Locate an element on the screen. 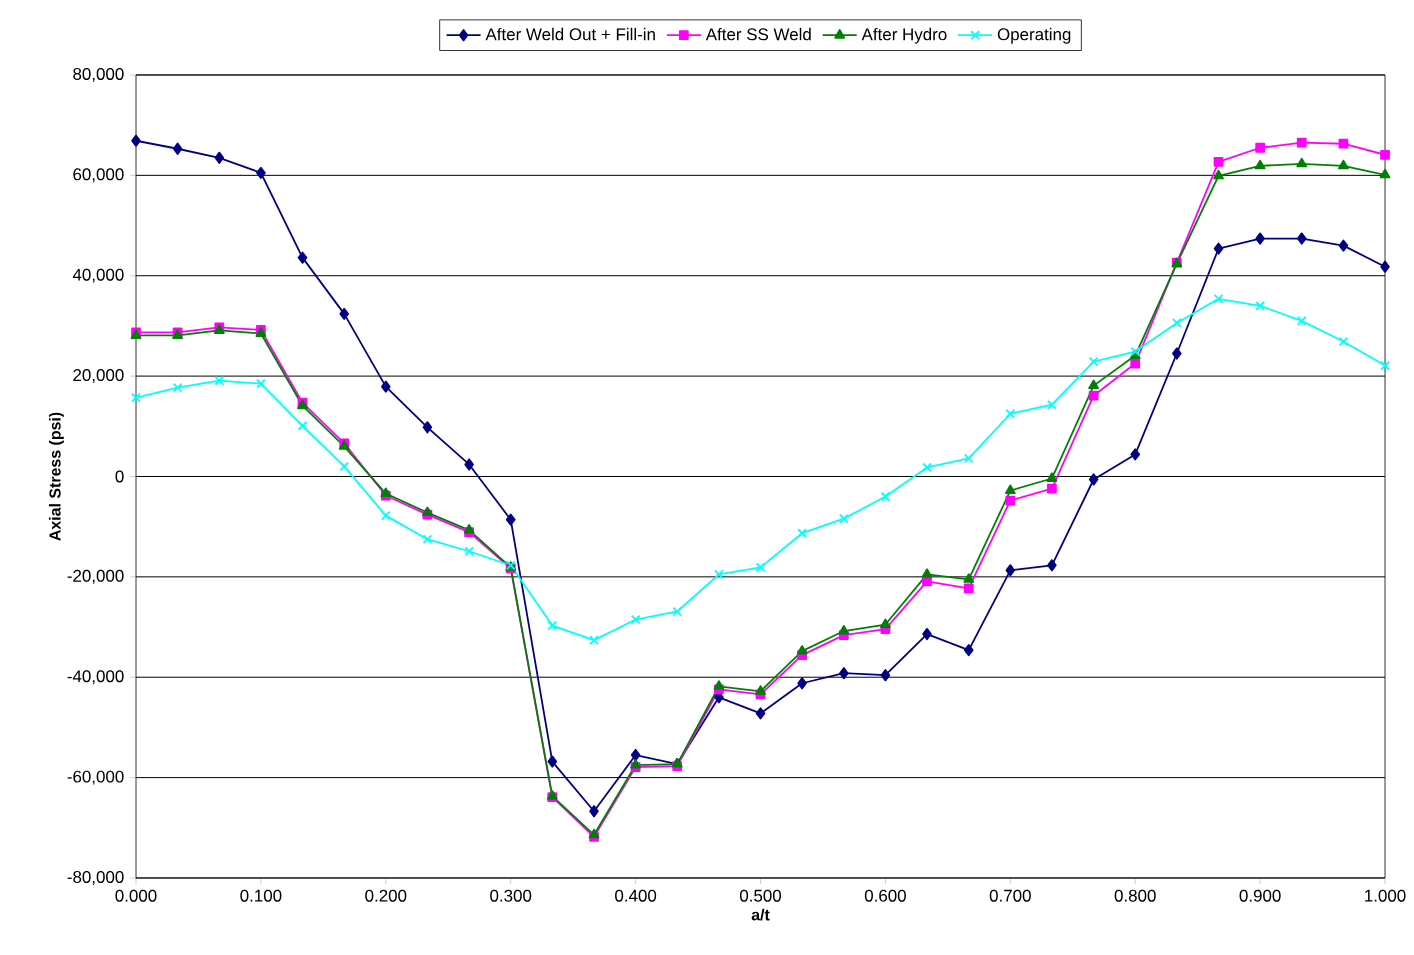 The width and height of the screenshot is (1414, 955). x-tick-label: 0.700 is located at coordinates (1010, 895).